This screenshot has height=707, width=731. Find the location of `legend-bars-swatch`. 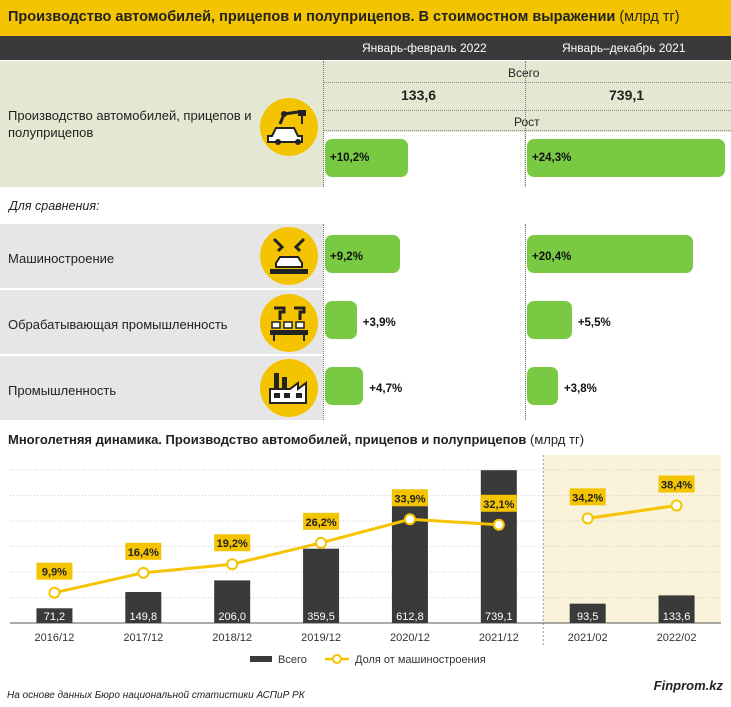

legend-bars-swatch is located at coordinates (261, 659).